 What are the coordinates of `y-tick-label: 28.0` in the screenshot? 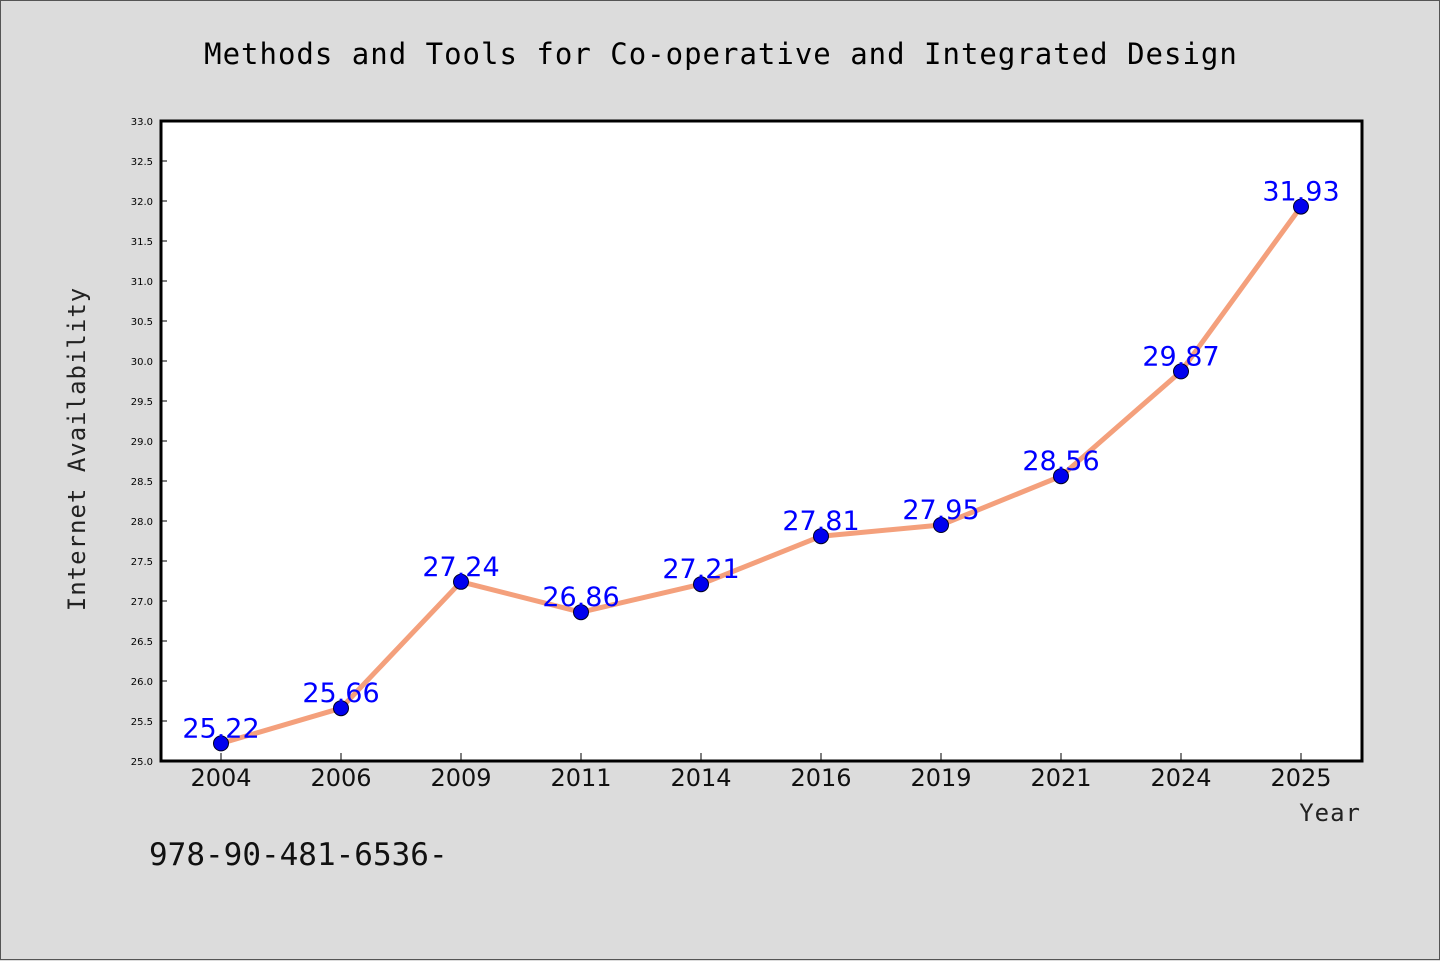 It's located at (142, 522).